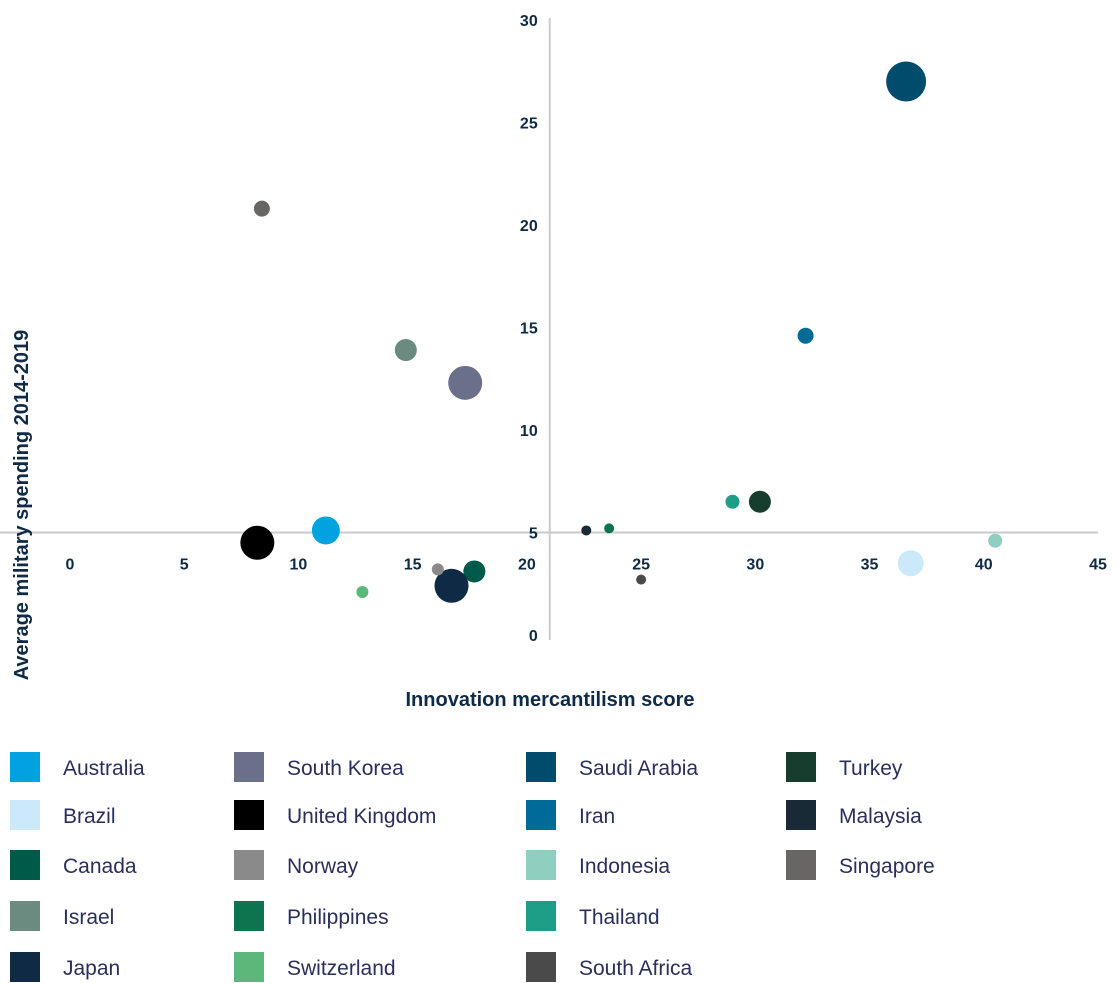 This screenshot has width=1118, height=983. What do you see at coordinates (70, 565) in the screenshot?
I see `x-tick-label: 0` at bounding box center [70, 565].